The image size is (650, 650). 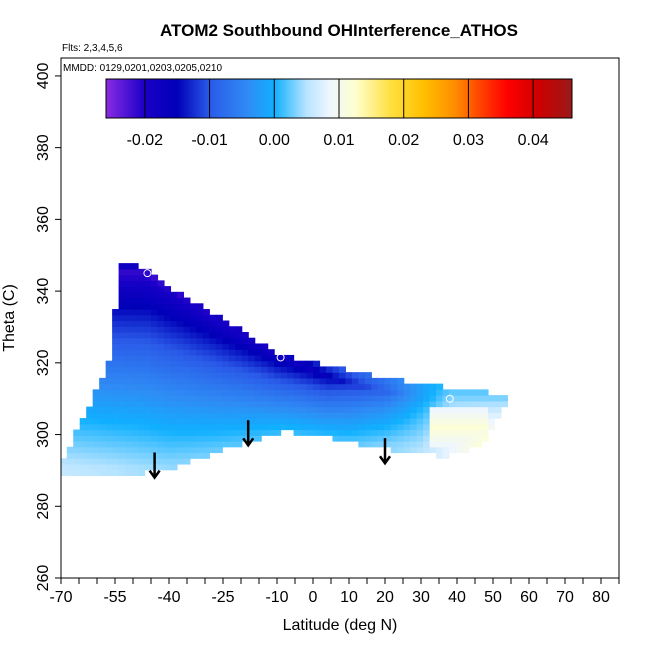 I want to click on dates-label: MMDD: 0129,0201,0203,0205,0210, so click(x=142, y=68).